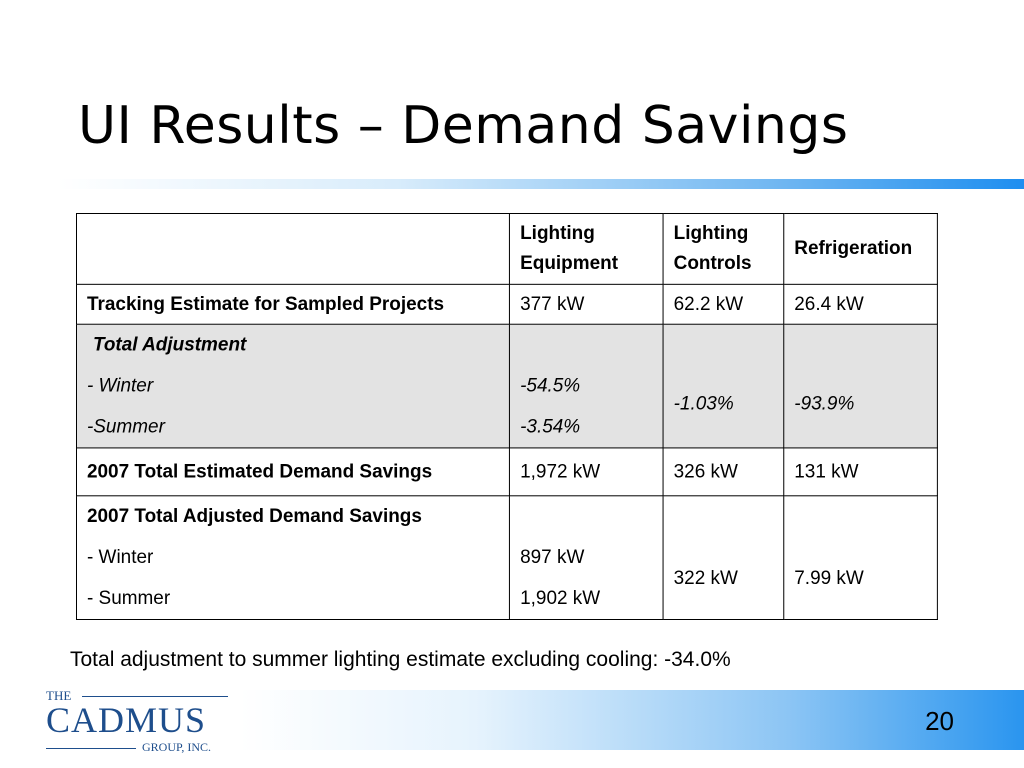  What do you see at coordinates (541, 184) in the screenshot?
I see `title-underline-bar` at bounding box center [541, 184].